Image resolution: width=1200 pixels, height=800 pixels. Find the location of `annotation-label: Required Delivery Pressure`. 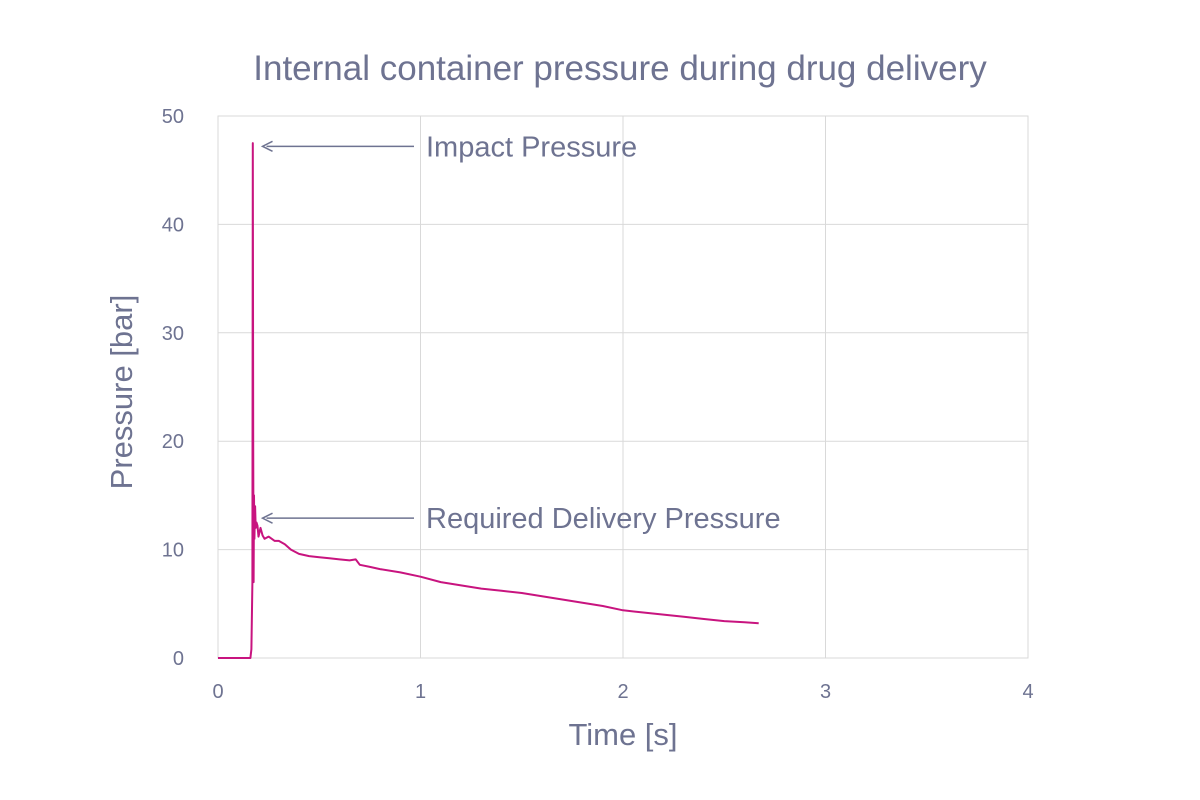

annotation-label: Required Delivery Pressure is located at coordinates (603, 519).